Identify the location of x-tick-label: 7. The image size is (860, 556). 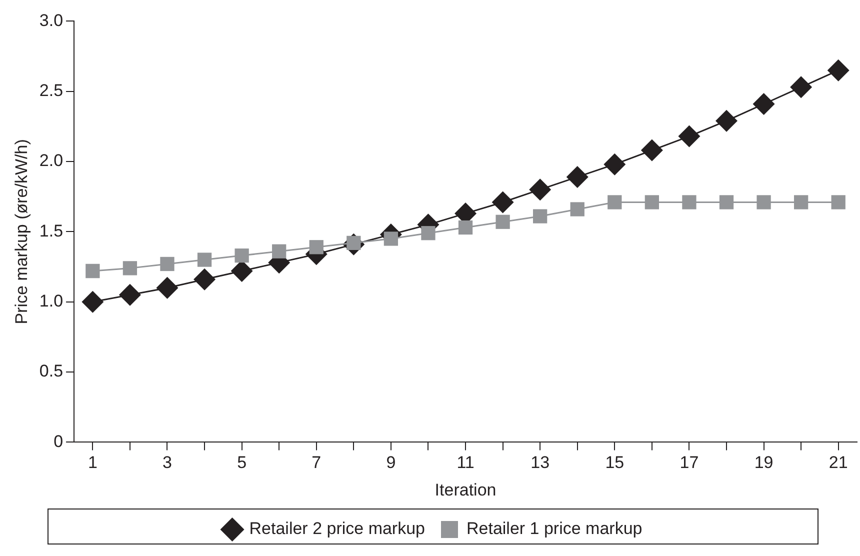
(317, 462).